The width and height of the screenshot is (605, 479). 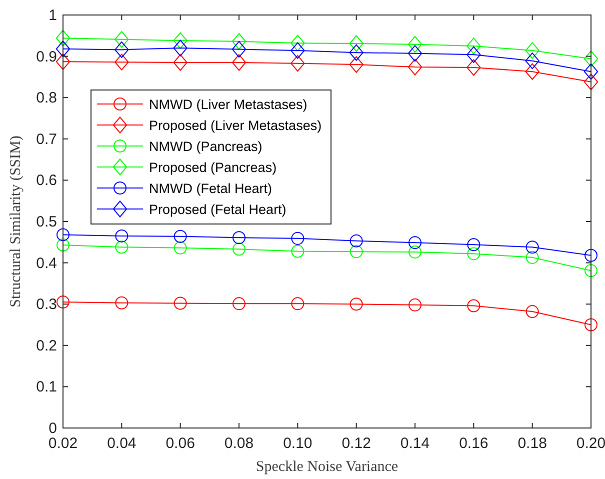 What do you see at coordinates (297, 443) in the screenshot?
I see `x-tick-label: 0.10` at bounding box center [297, 443].